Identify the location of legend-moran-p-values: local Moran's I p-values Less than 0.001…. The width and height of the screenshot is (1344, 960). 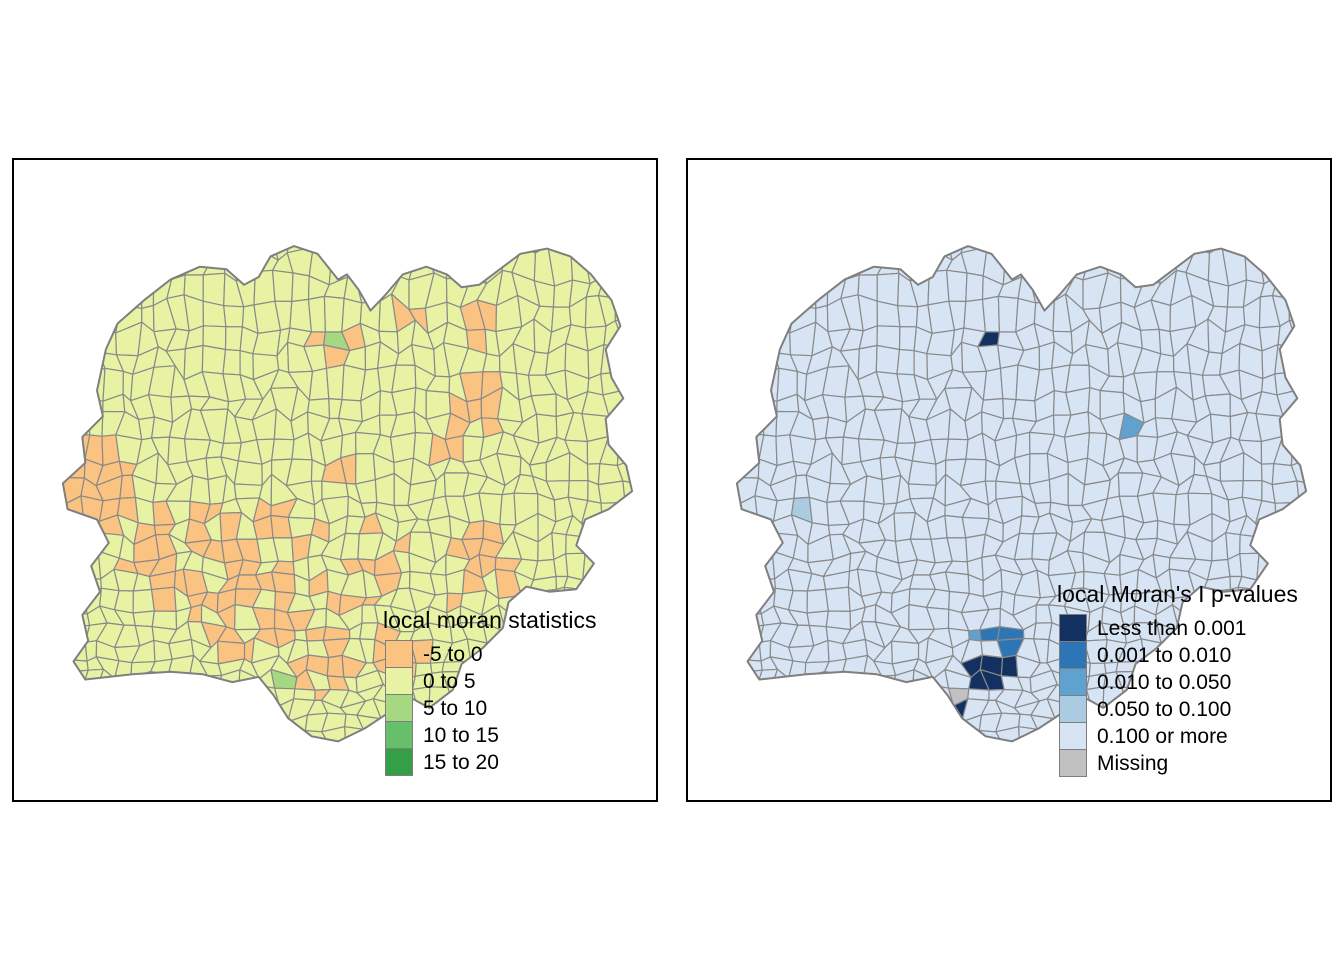
(1177, 679).